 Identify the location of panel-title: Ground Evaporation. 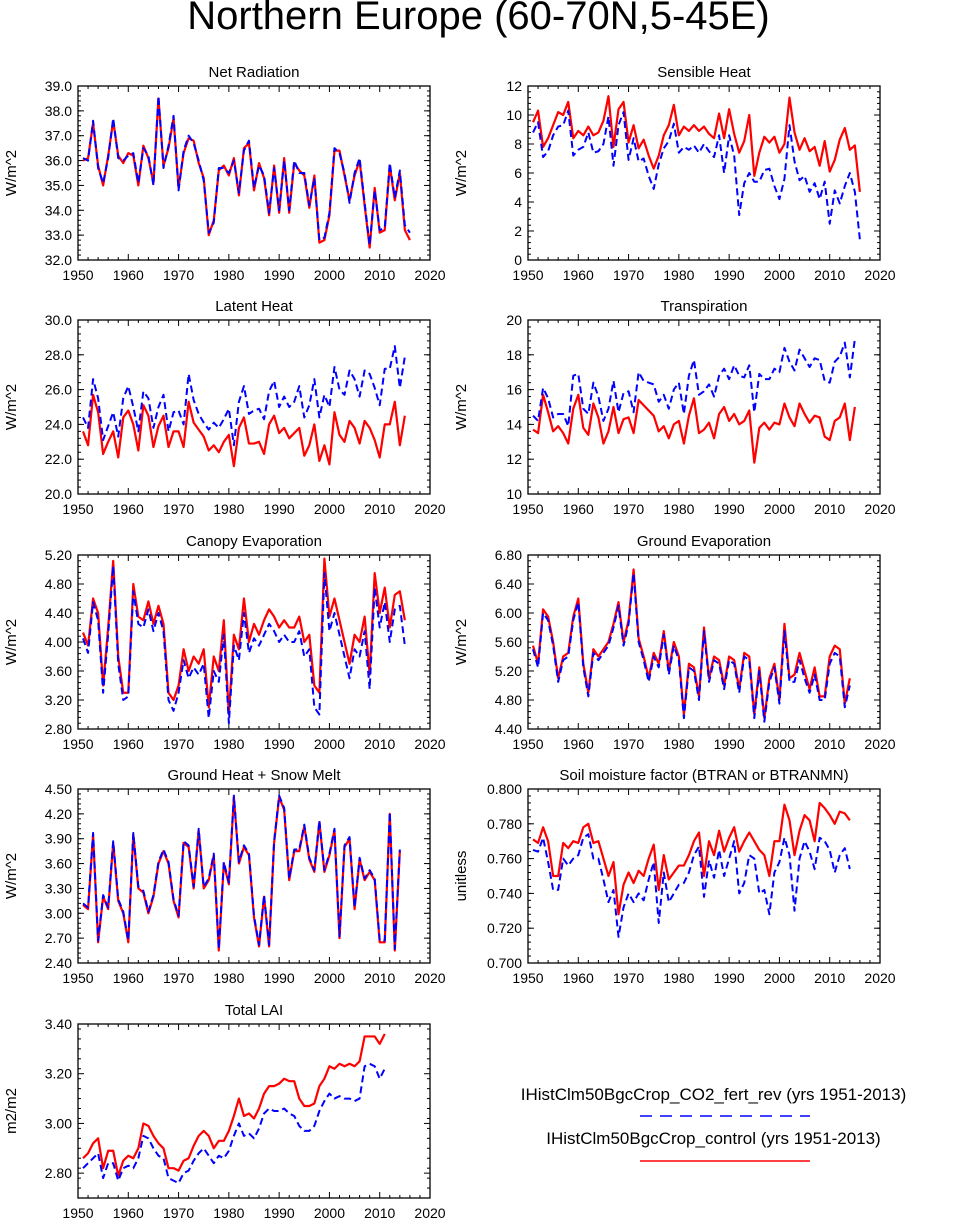
(704, 541).